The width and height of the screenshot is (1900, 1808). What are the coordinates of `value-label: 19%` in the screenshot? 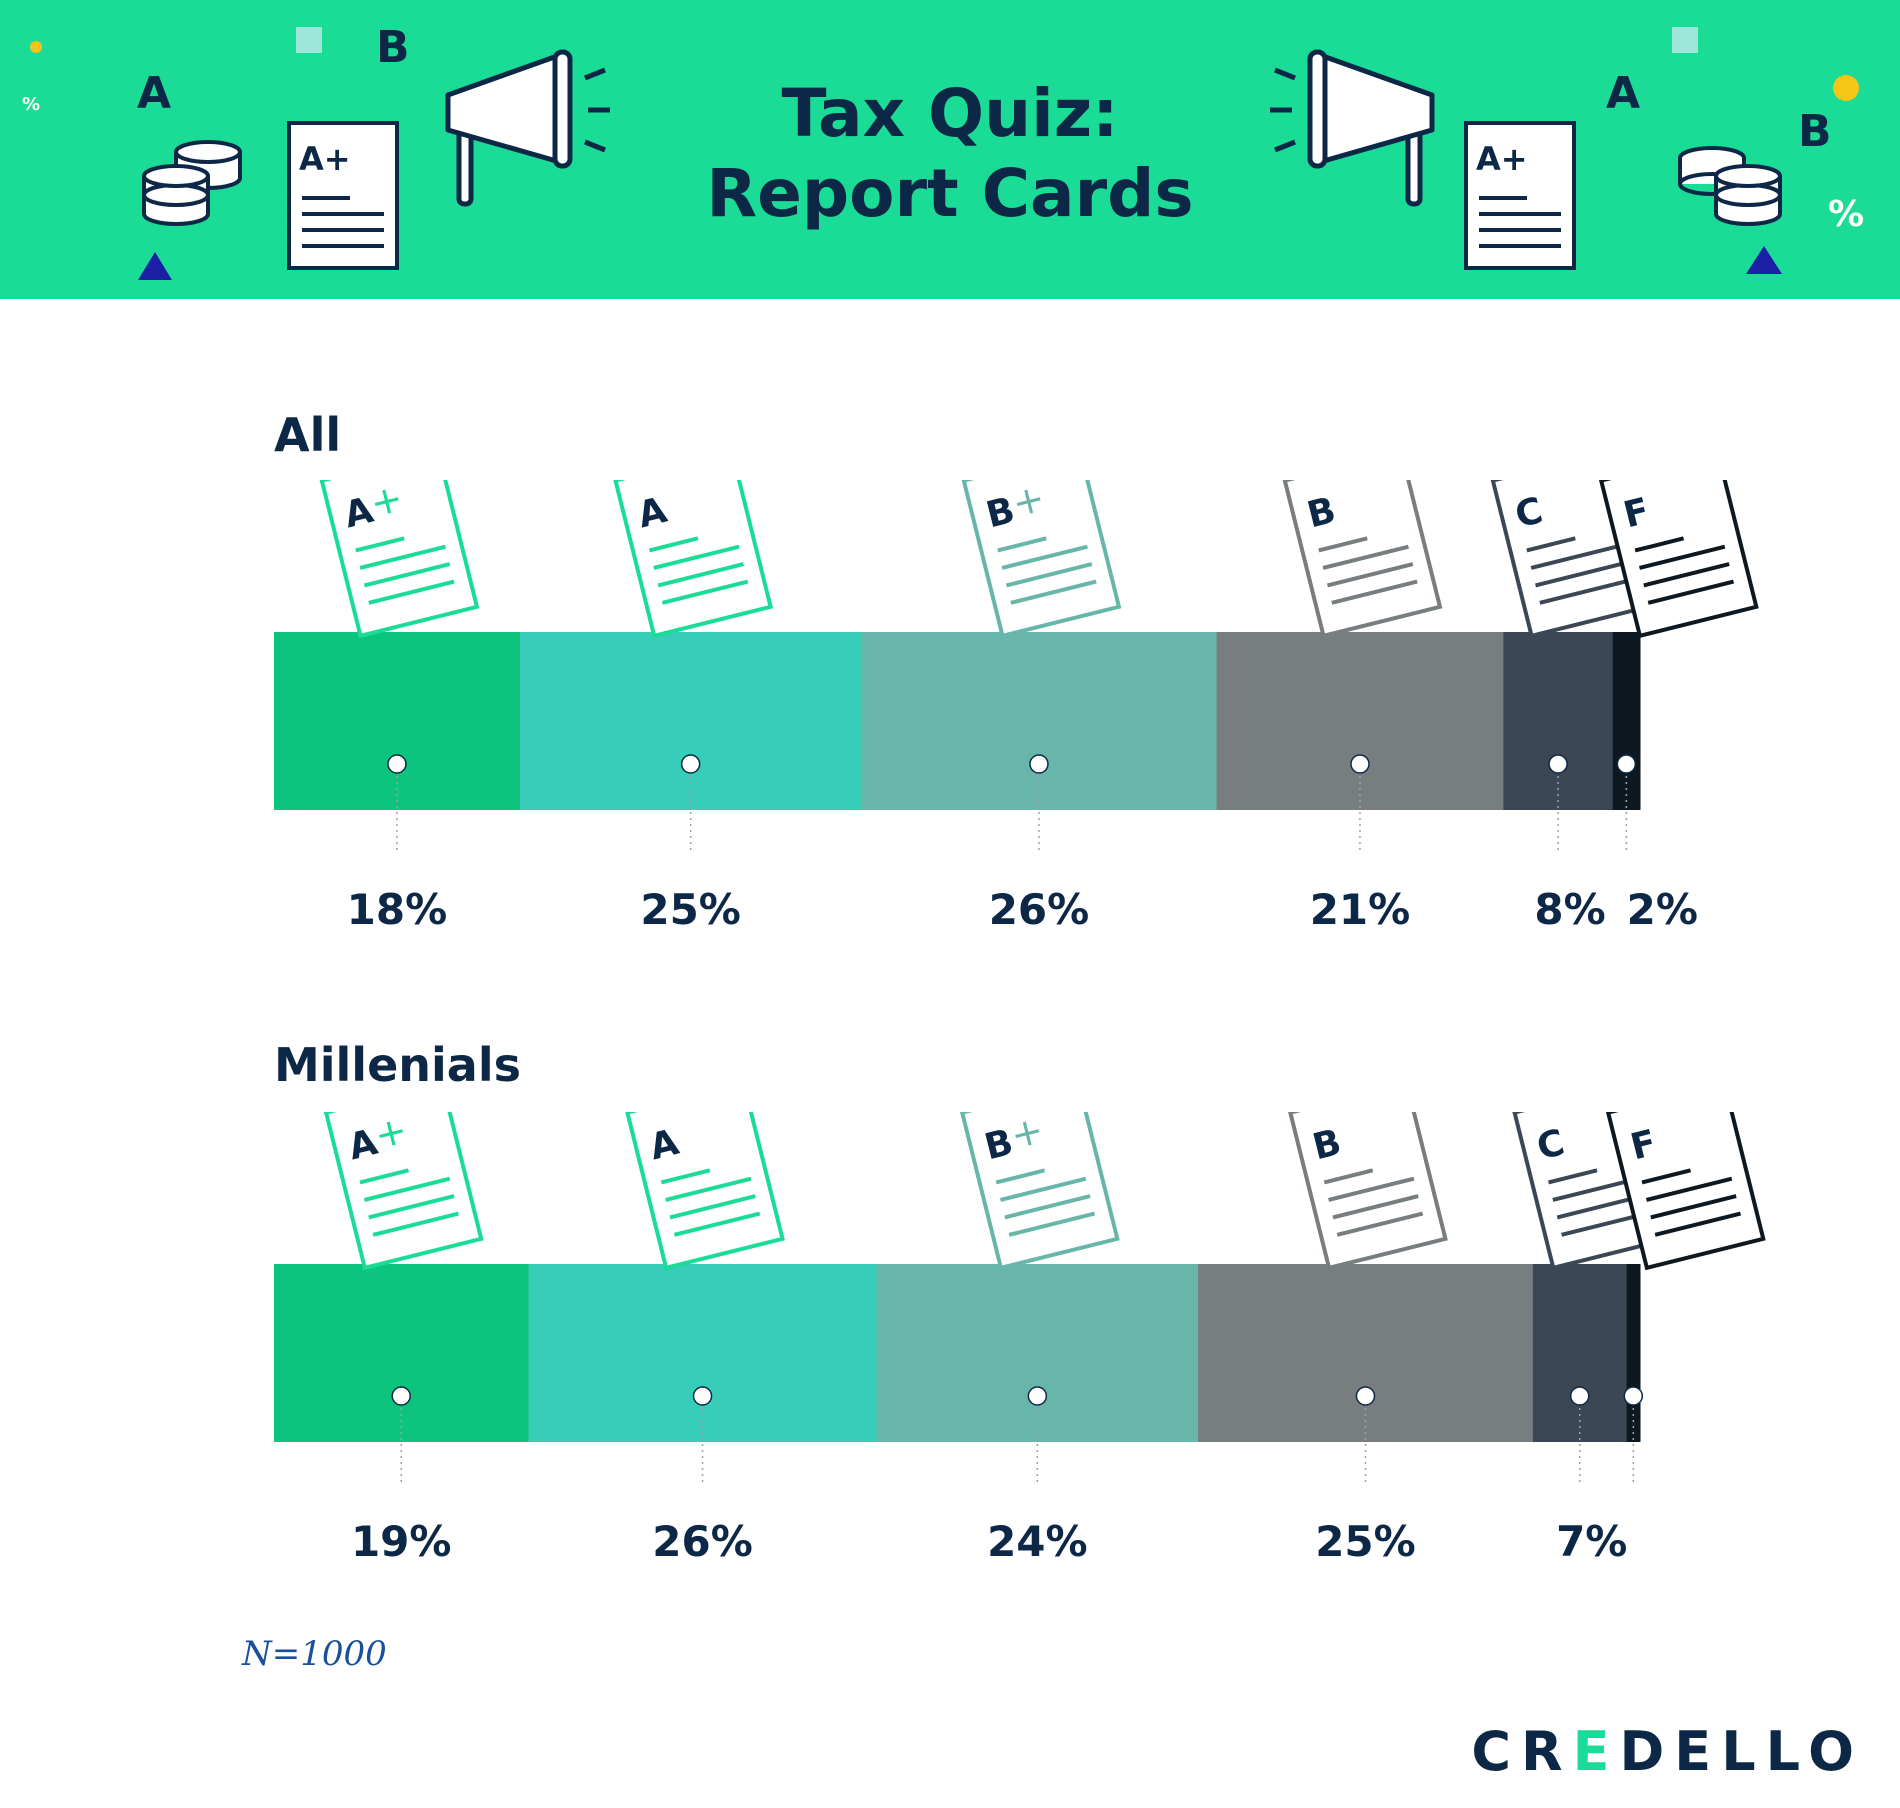 It's located at (401, 1541).